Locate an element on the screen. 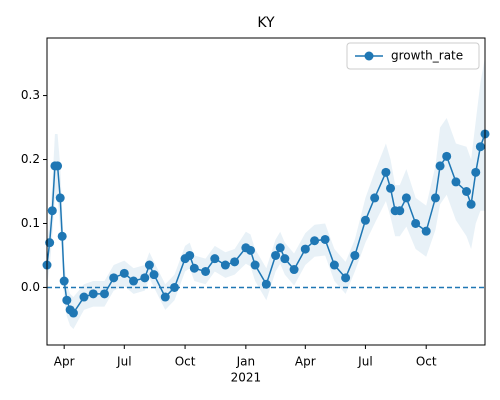 The width and height of the screenshot is (500, 400). x-tick-label: Jan is located at coordinates (246, 362).